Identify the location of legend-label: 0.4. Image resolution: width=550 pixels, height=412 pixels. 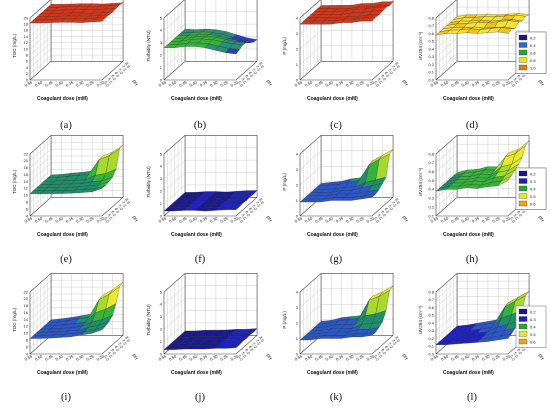
(533, 45).